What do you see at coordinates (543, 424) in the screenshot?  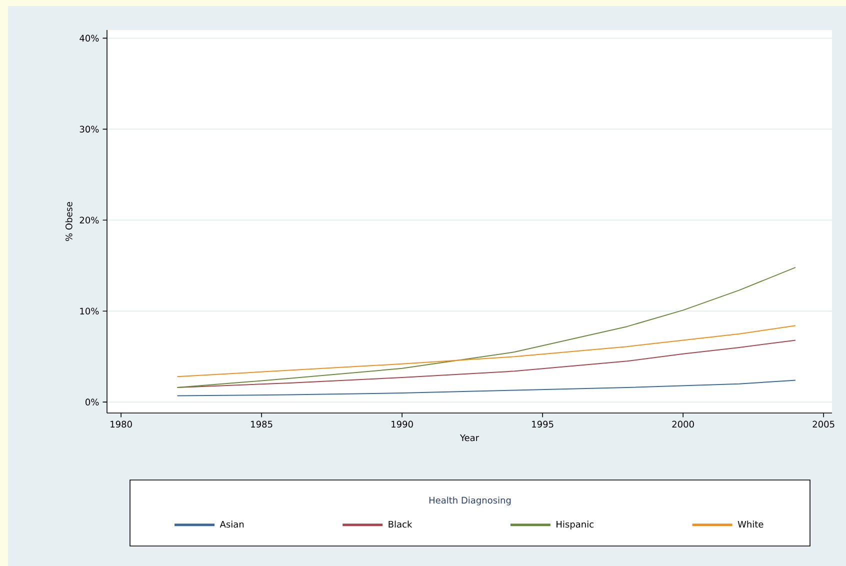 I see `x-tick-label: 1995` at bounding box center [543, 424].